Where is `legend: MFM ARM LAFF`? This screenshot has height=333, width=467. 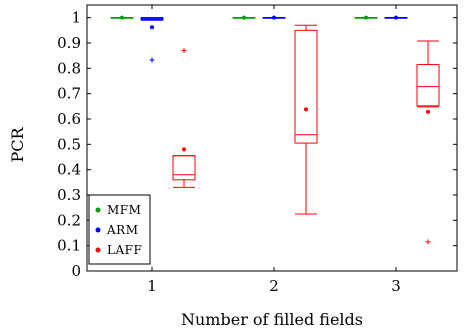
legend: MFM ARM LAFF is located at coordinates (119, 229).